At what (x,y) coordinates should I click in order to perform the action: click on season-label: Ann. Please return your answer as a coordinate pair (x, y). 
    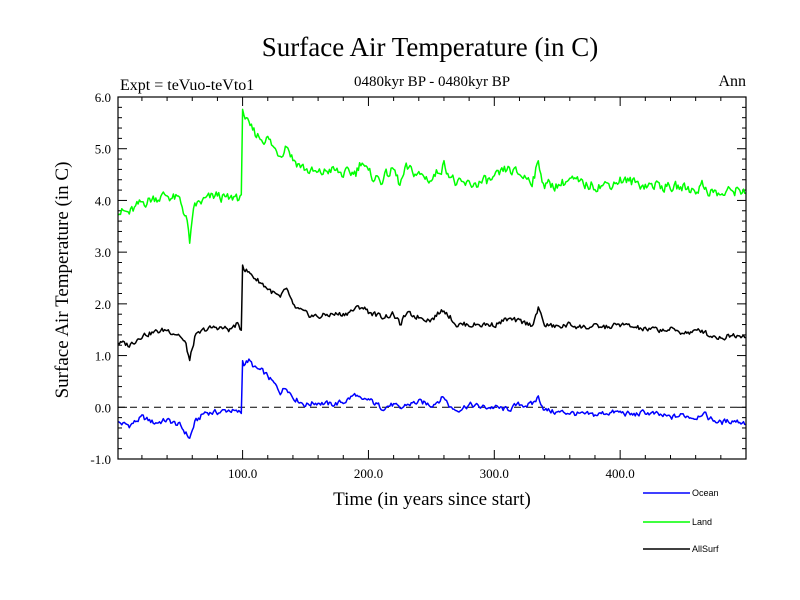
    Looking at the image, I should click on (732, 81).